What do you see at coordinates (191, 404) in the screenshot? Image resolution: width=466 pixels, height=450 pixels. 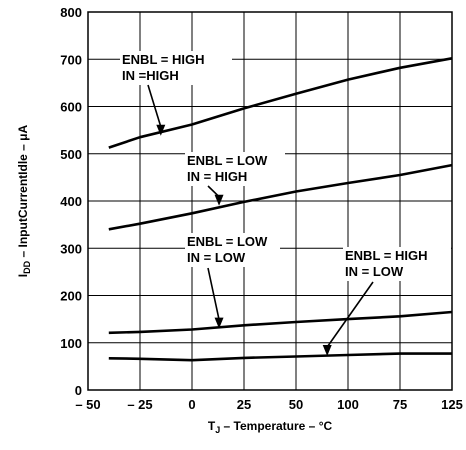 I see `x-tick-label: 0` at bounding box center [191, 404].